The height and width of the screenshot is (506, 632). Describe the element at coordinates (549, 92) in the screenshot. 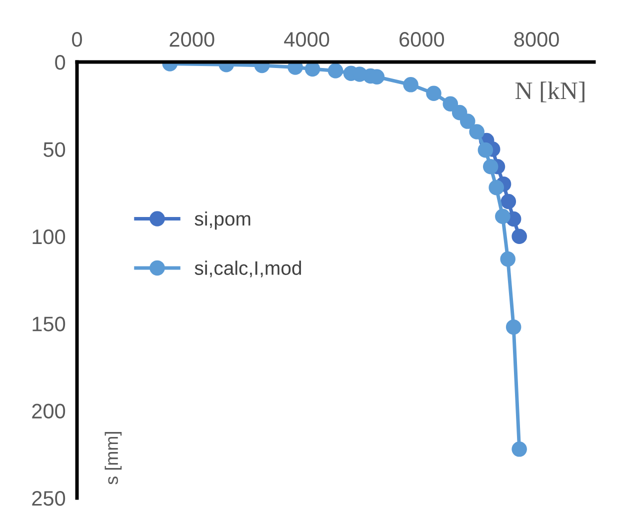

I see `x-axis-title: N [kN]` at that location.